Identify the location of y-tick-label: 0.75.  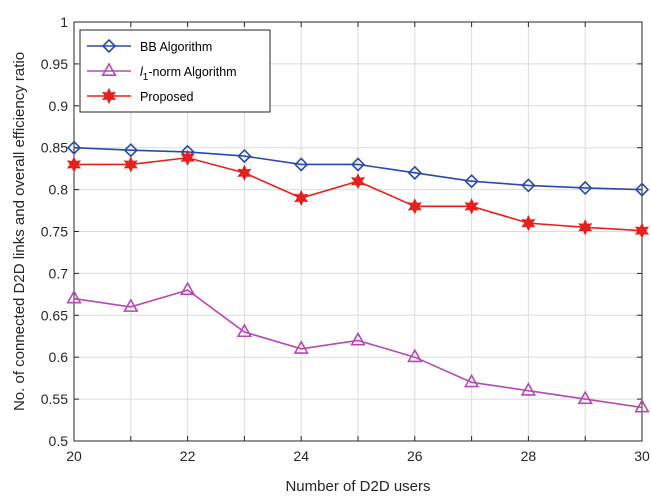
(54, 232).